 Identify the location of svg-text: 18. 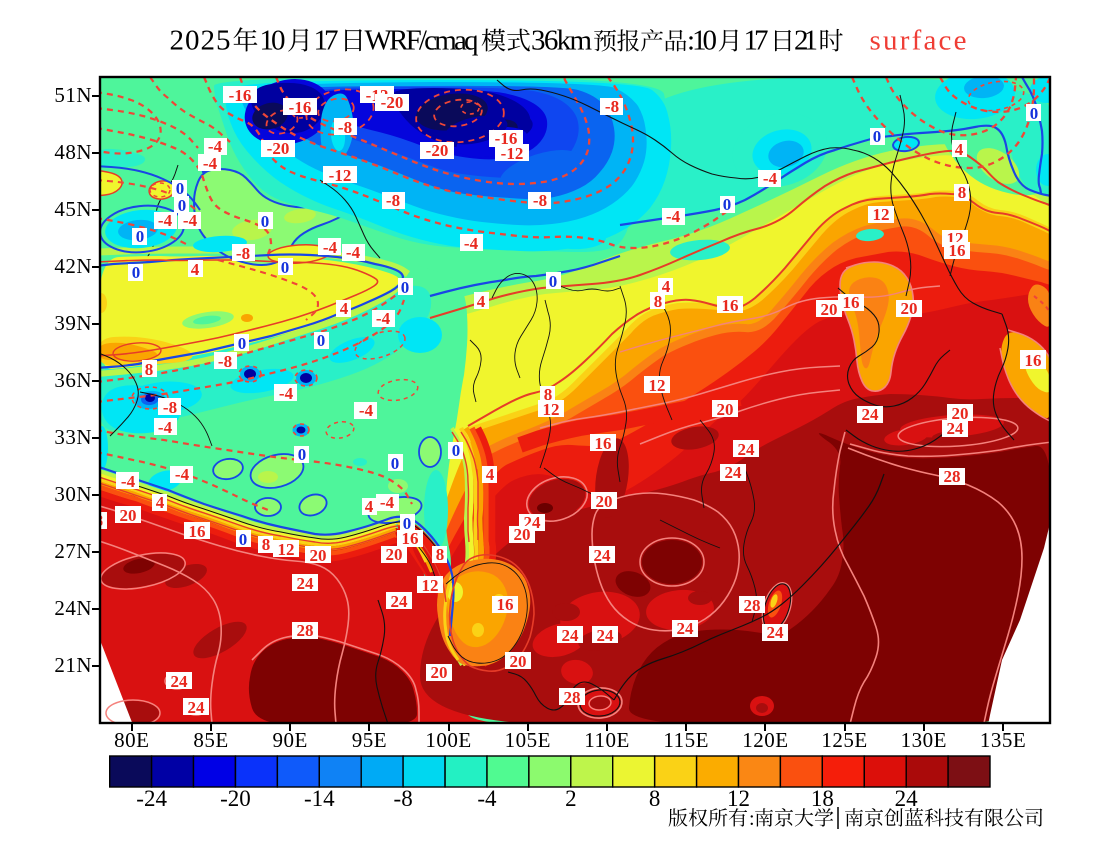
(822, 798).